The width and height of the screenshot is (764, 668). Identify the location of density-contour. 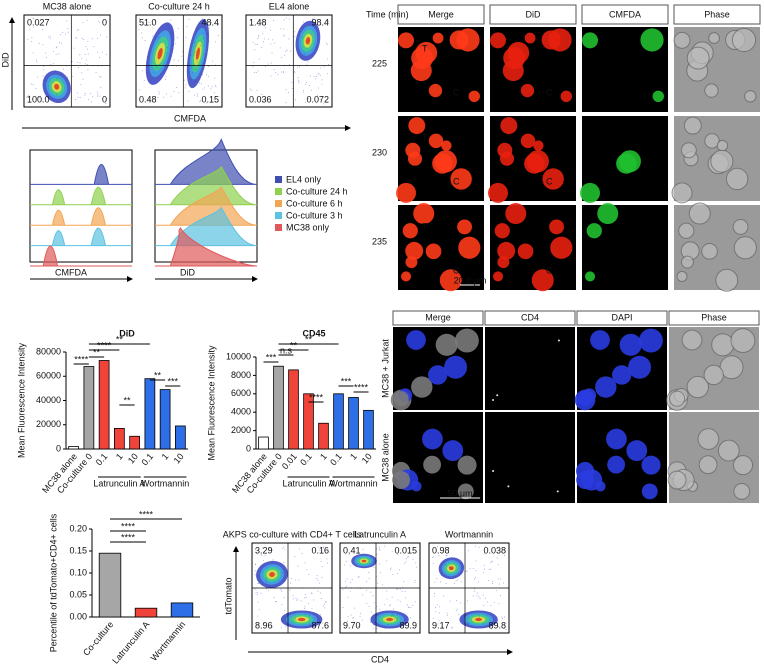
(390, 619).